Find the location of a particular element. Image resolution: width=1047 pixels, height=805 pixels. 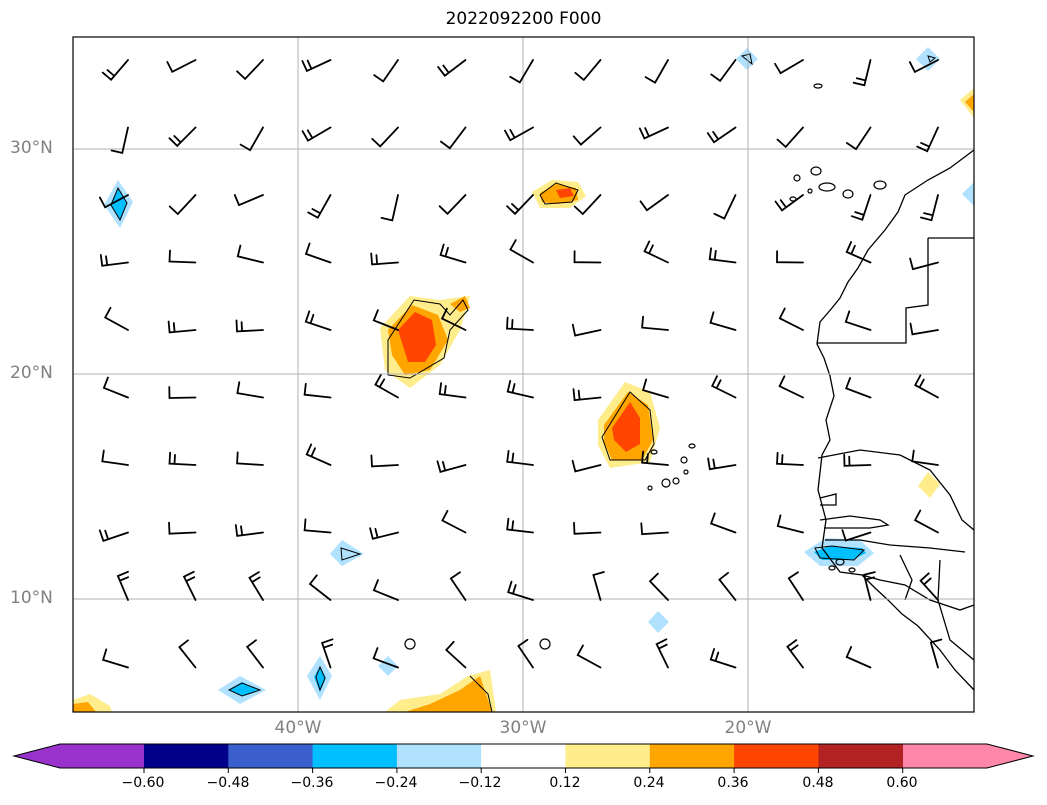

colorbar-tick-label: −0.12 is located at coordinates (480, 783).